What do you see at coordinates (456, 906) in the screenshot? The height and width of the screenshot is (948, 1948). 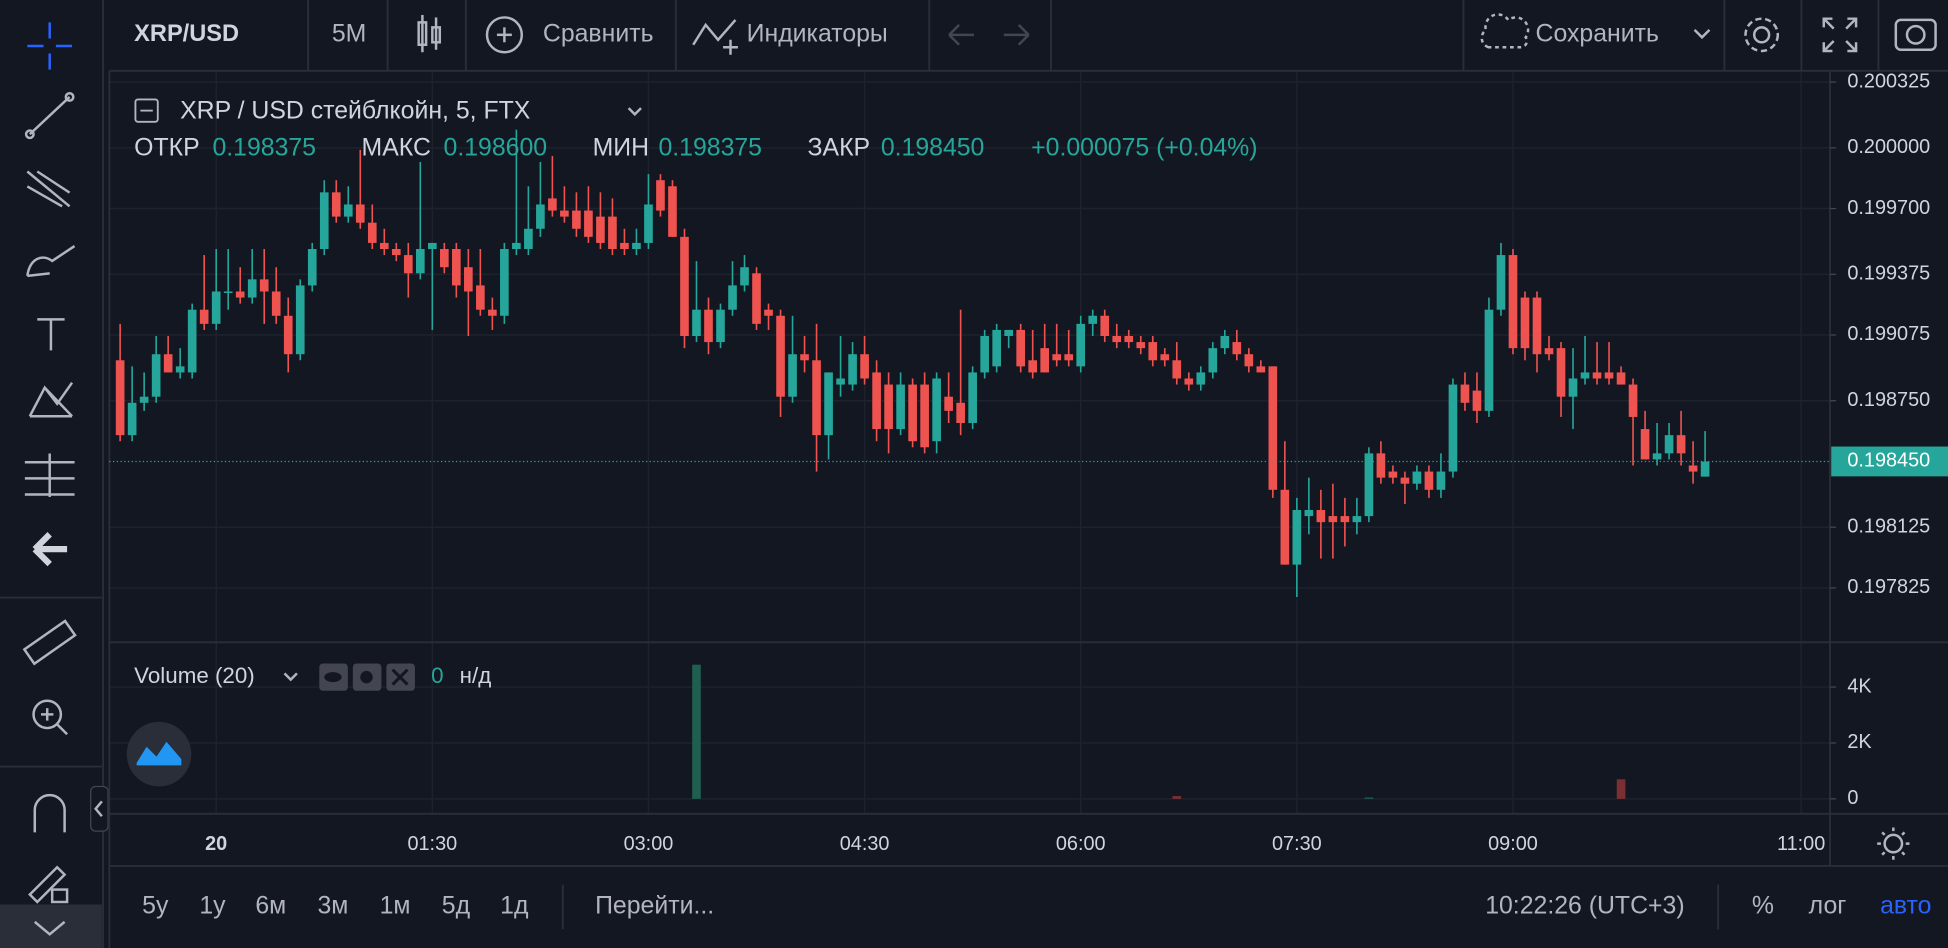 I see `range-button: 5д` at bounding box center [456, 906].